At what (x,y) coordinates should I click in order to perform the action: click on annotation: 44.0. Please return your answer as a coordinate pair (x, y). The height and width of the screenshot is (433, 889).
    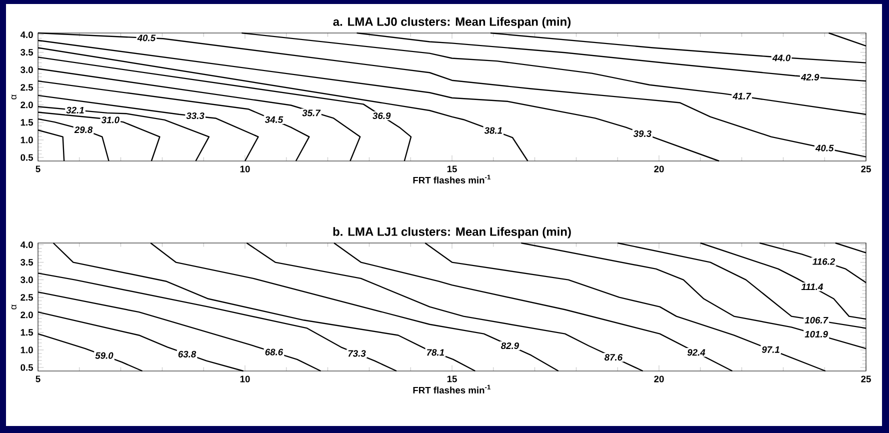
    Looking at the image, I should click on (781, 58).